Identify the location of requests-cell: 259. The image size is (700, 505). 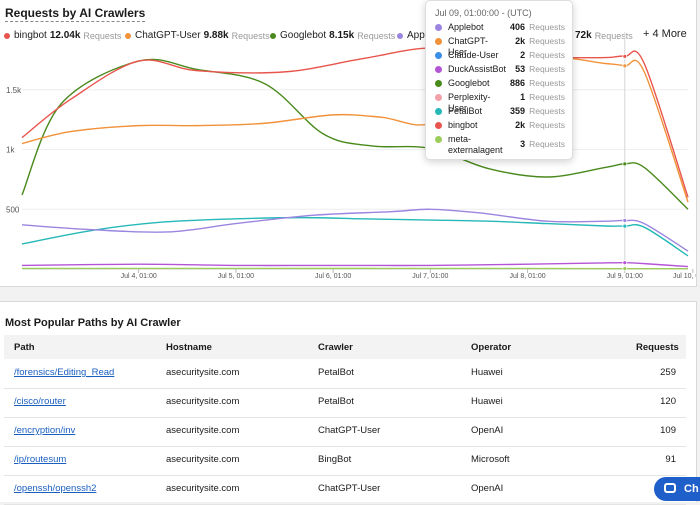
(668, 372).